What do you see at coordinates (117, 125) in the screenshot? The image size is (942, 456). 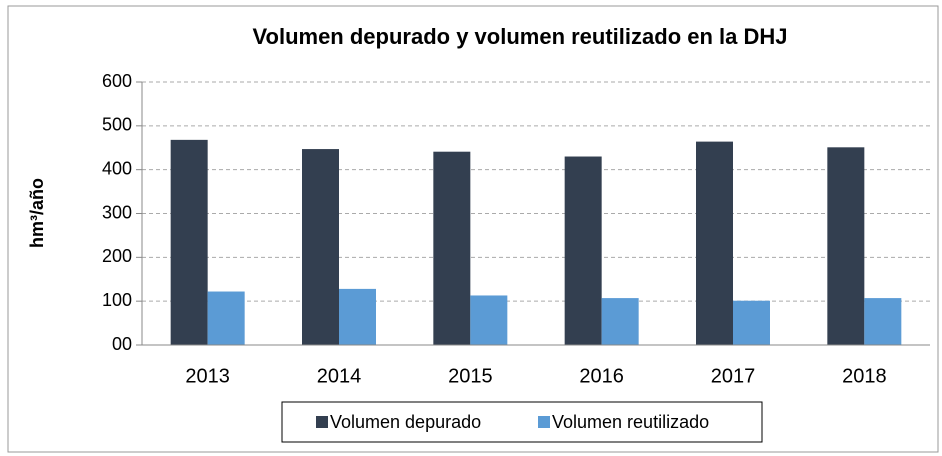 I see `y-tick-label: 500` at bounding box center [117, 125].